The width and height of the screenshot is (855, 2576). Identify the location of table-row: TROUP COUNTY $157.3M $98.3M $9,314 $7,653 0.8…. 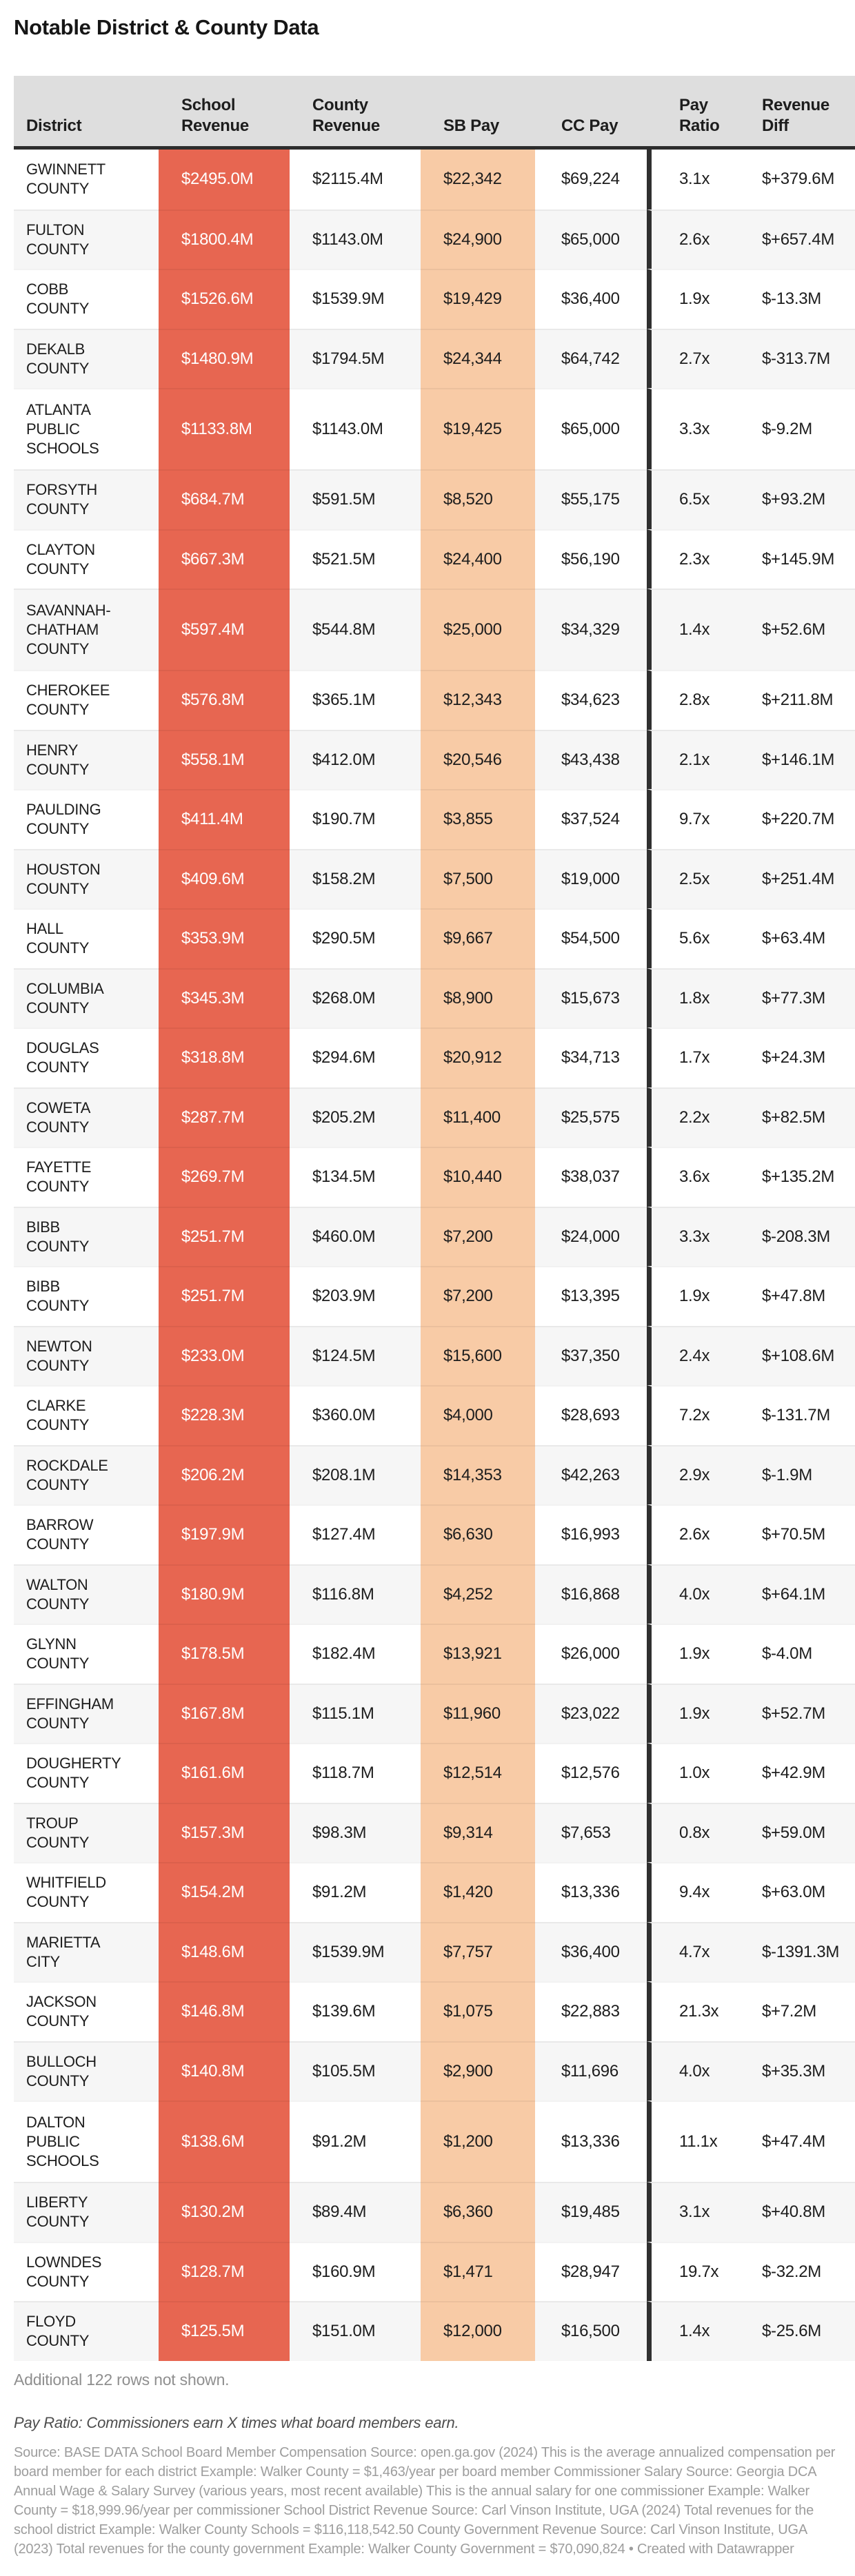
(434, 1832).